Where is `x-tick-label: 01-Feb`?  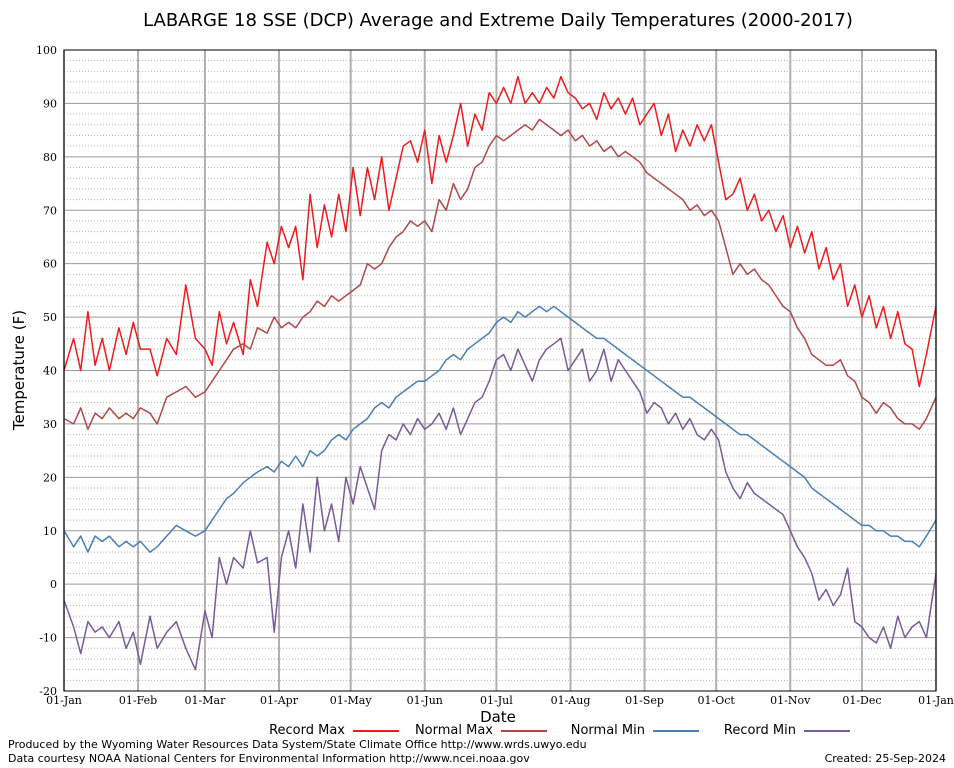
x-tick-label: 01-Feb is located at coordinates (138, 700).